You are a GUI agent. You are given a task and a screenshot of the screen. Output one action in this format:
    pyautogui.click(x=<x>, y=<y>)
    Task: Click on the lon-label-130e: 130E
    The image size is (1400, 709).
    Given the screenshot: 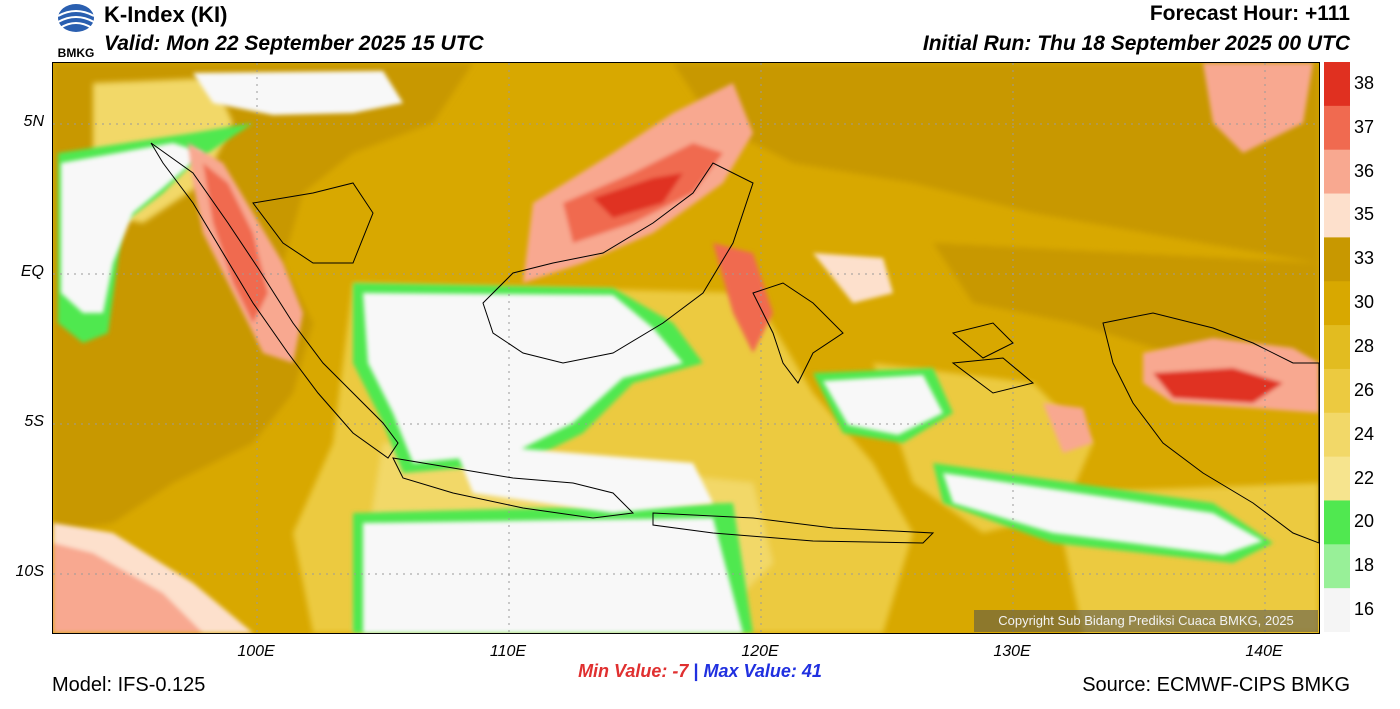 What is the action you would take?
    pyautogui.click(x=1012, y=651)
    